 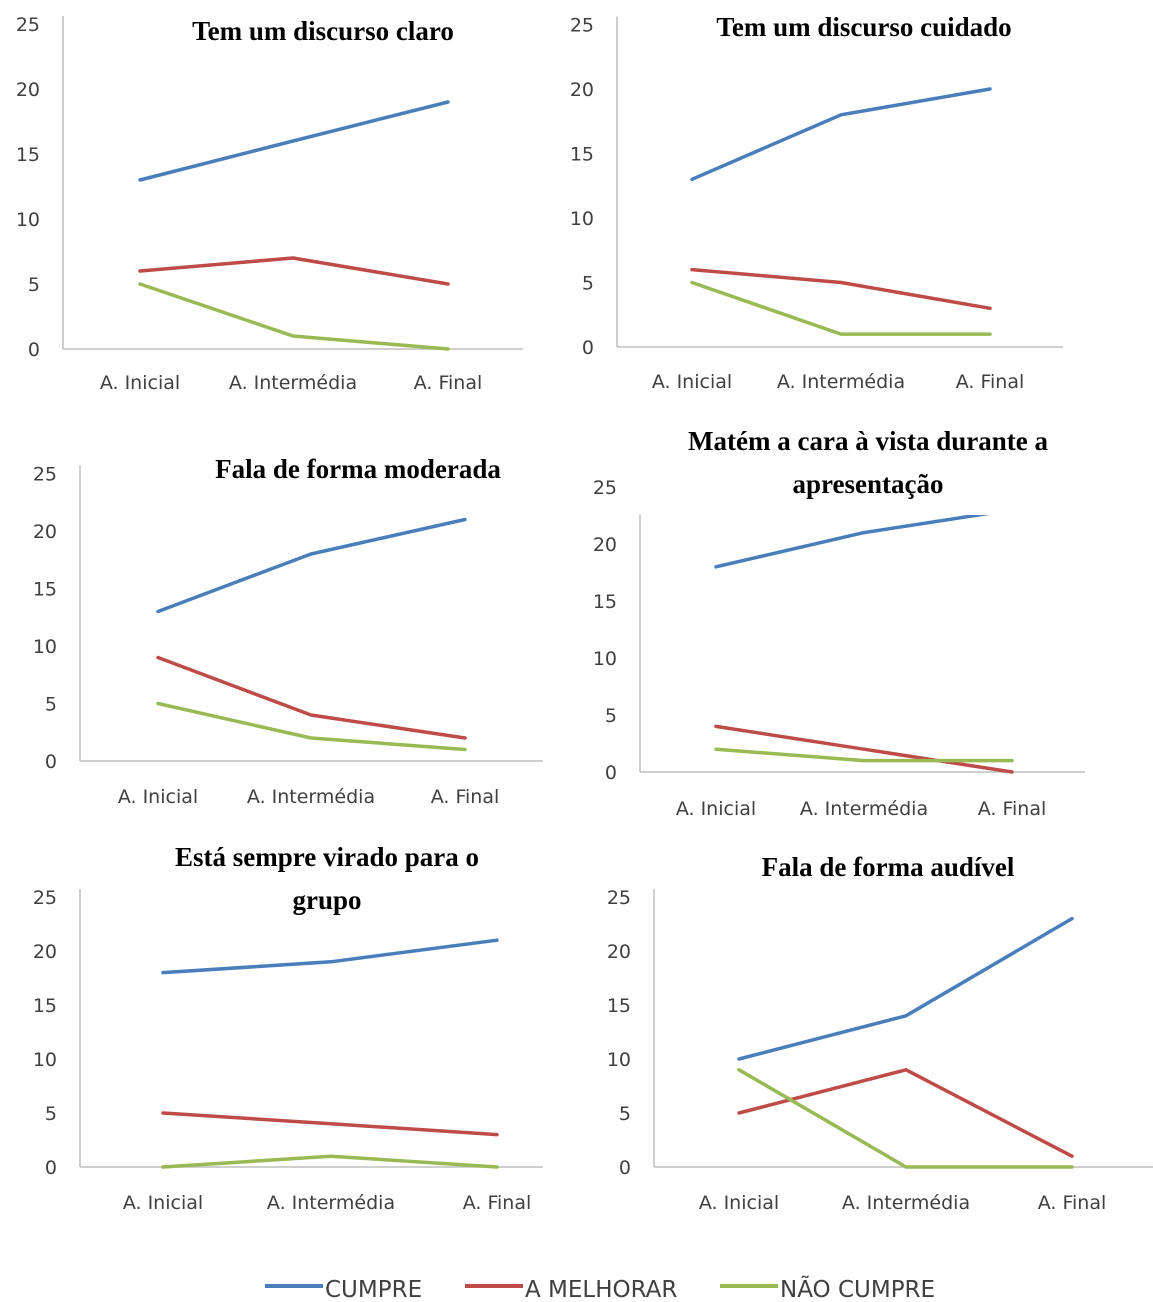 I want to click on legend-label: CUMPRE, so click(x=373, y=1289).